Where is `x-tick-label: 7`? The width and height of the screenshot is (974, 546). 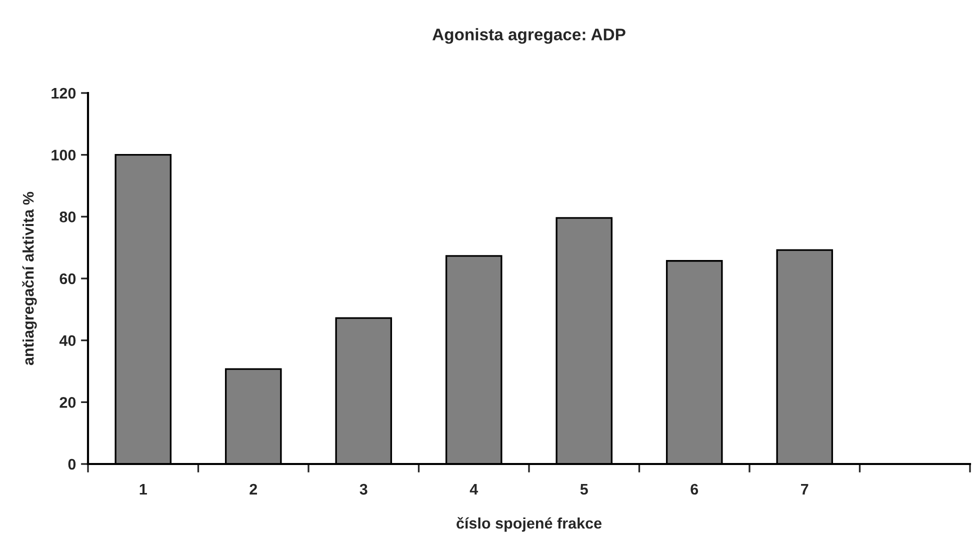
x-tick-label: 7 is located at coordinates (804, 489).